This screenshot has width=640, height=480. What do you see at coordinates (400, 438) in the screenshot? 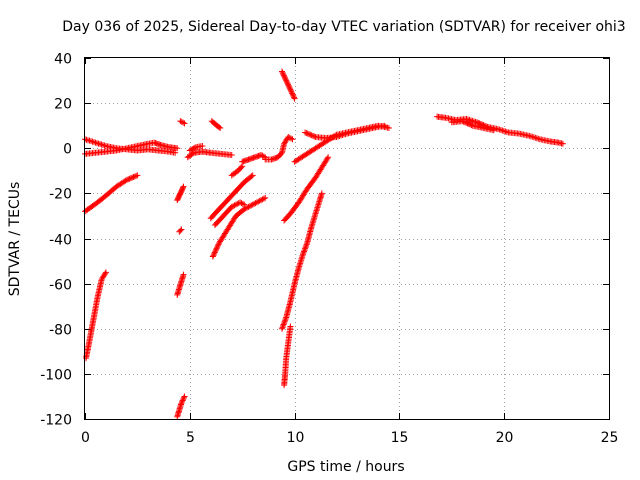
I see `x-tick-label: 15` at bounding box center [400, 438].